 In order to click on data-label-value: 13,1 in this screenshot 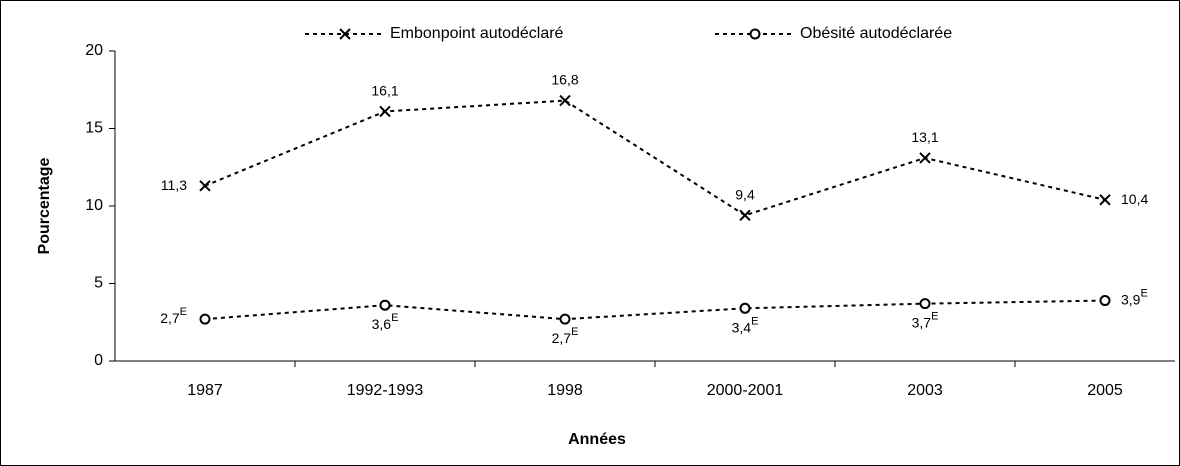, I will do `click(924, 137)`.